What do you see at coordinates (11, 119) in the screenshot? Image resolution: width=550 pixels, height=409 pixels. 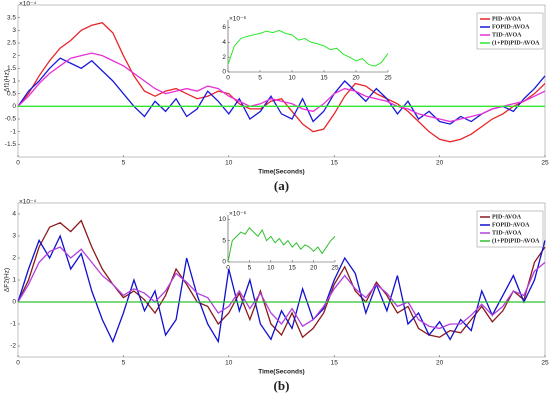 I see `y-tick-label: -0.5` at bounding box center [11, 119].